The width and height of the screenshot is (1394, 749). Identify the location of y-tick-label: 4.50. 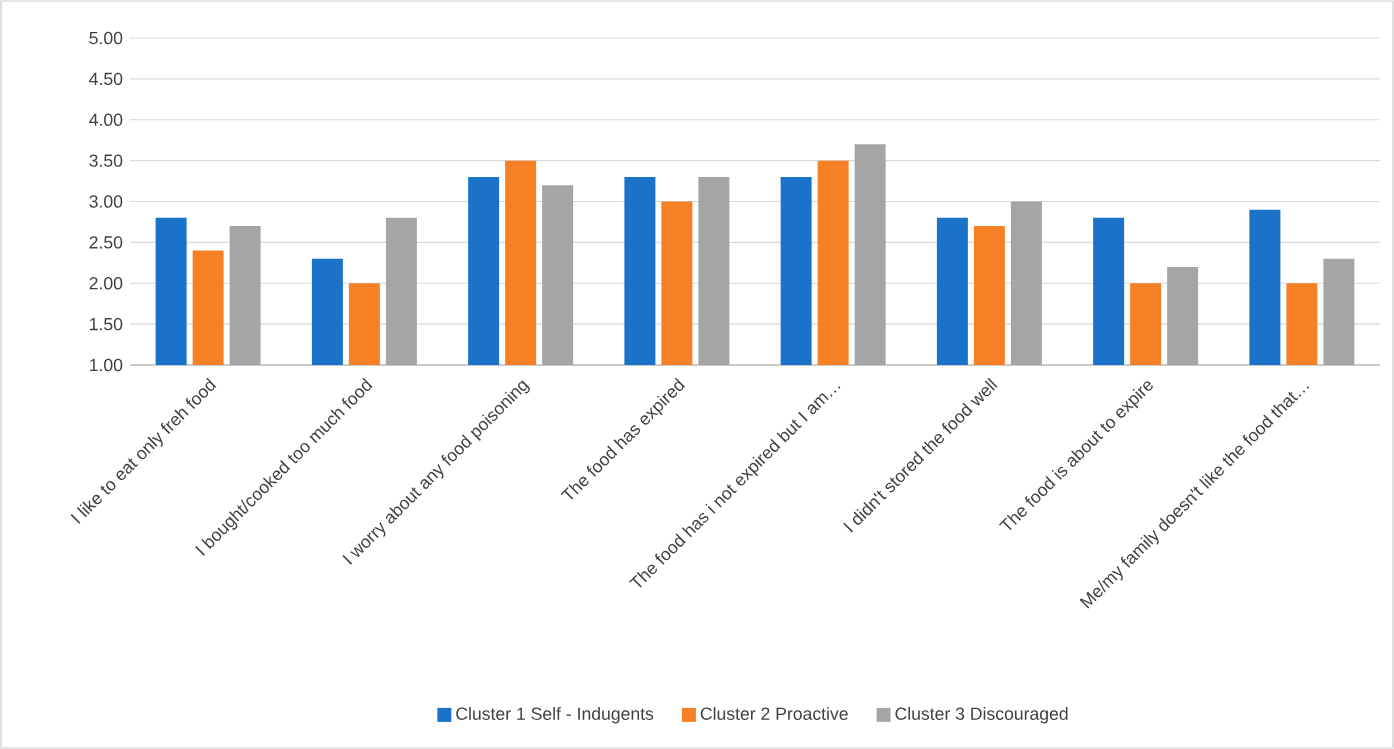
(106, 79).